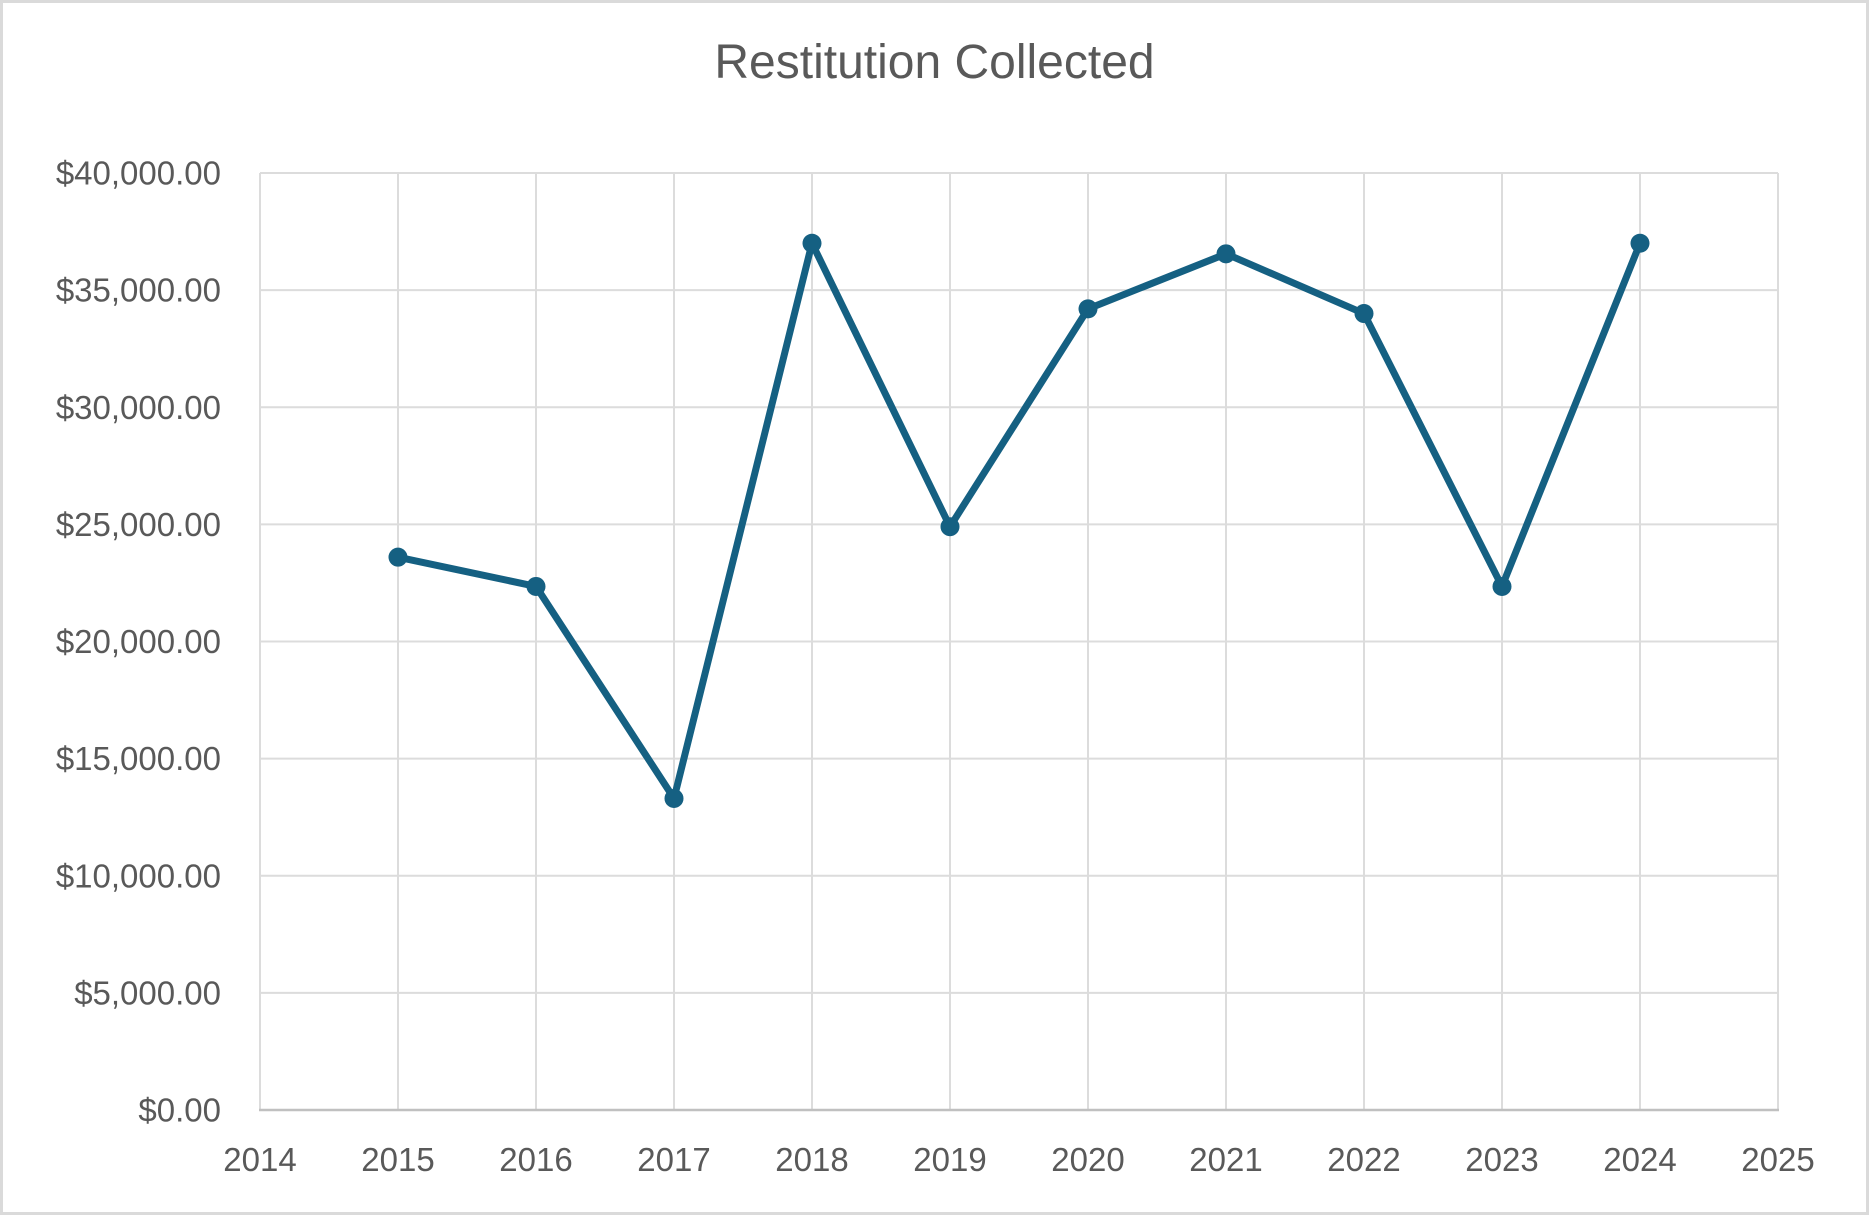 Image resolution: width=1869 pixels, height=1215 pixels. I want to click on data-point-marker-2018, so click(812, 243).